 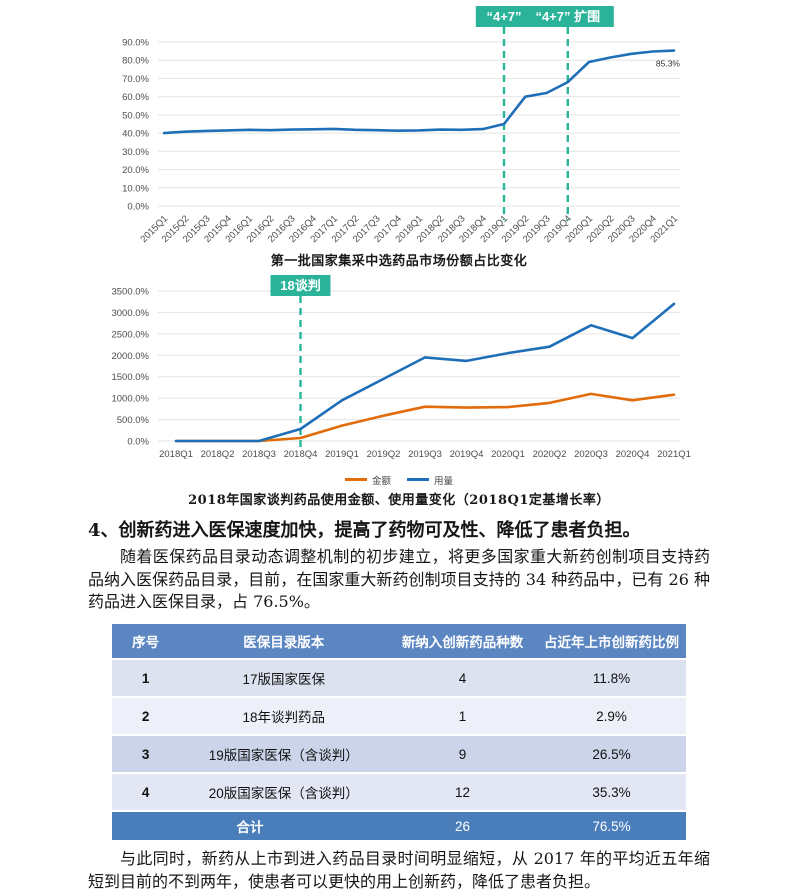 What do you see at coordinates (135, 115) in the screenshot?
I see `y-tick-label: 50.0%` at bounding box center [135, 115].